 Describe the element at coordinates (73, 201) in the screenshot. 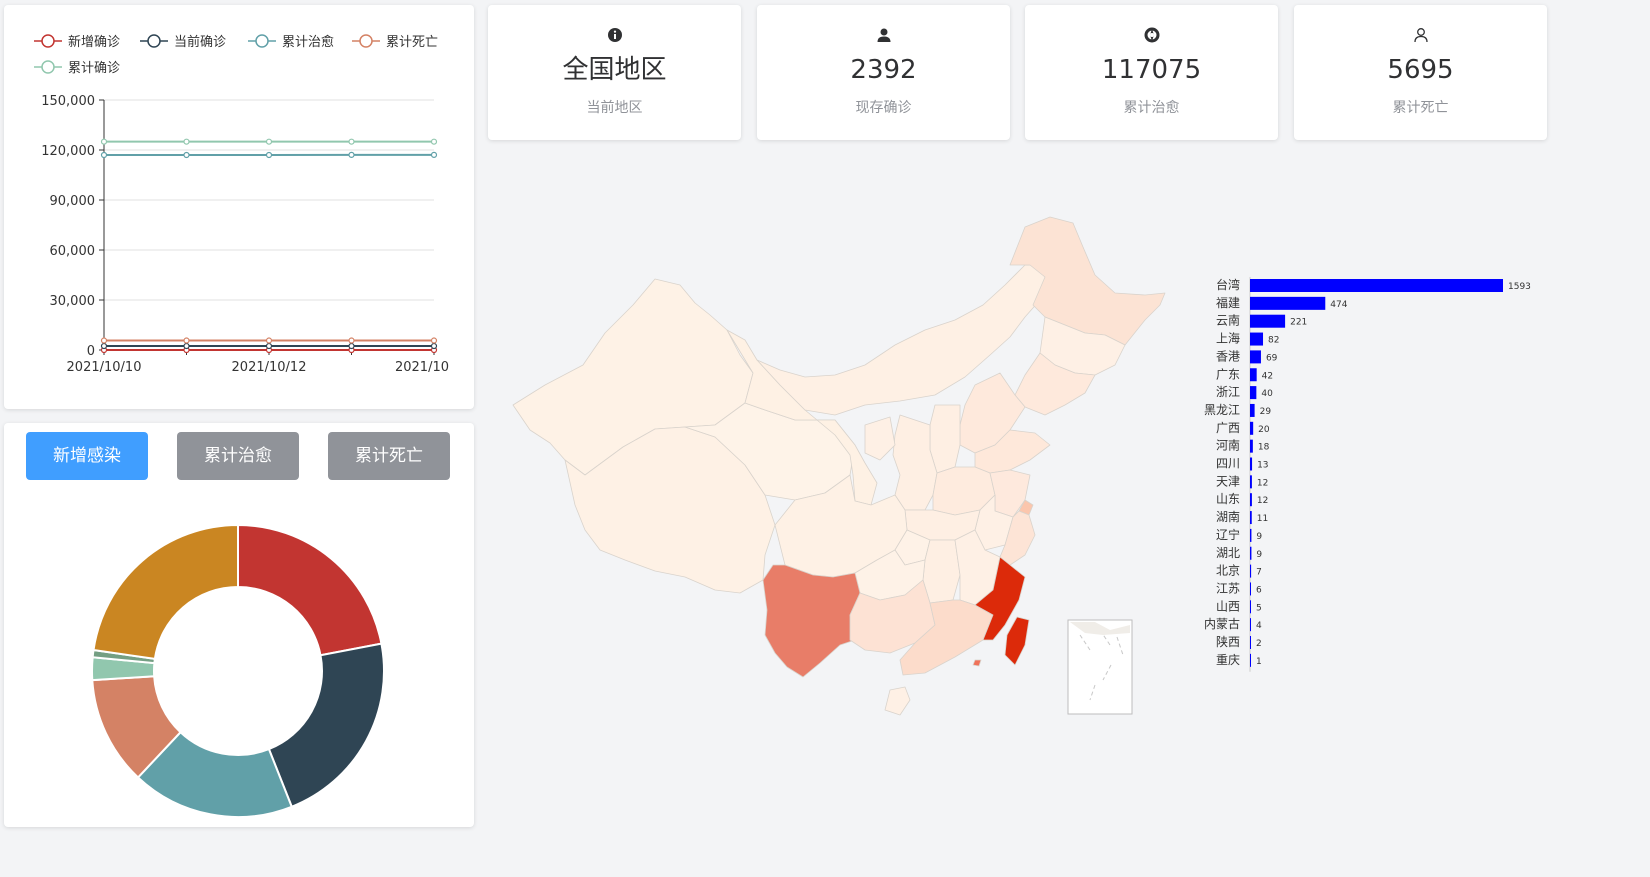

I see `y-tick-label: 90,000` at that location.